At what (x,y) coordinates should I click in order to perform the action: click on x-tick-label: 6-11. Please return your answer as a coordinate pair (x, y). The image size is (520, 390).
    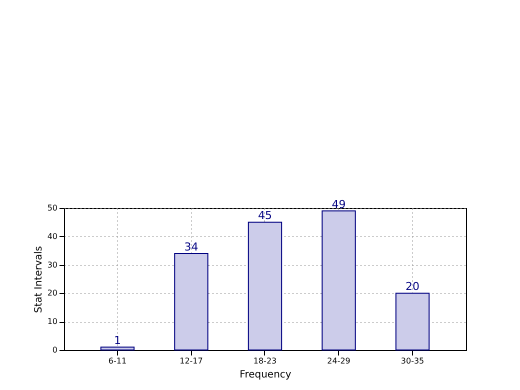
    Looking at the image, I should click on (117, 361).